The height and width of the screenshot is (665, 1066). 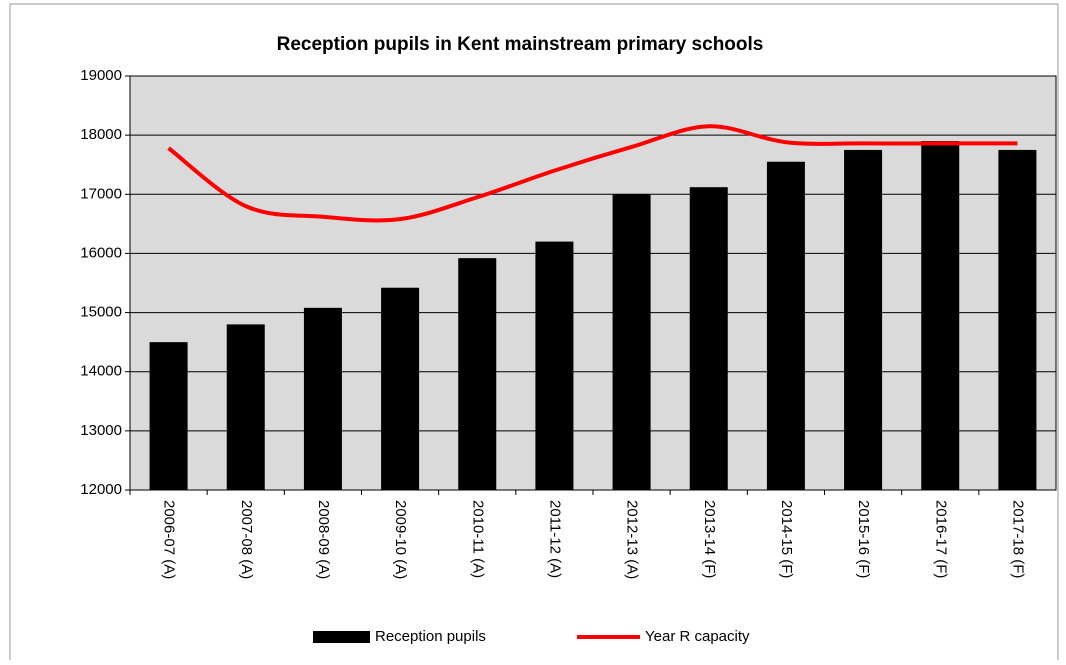 I want to click on line, so click(x=592, y=173).